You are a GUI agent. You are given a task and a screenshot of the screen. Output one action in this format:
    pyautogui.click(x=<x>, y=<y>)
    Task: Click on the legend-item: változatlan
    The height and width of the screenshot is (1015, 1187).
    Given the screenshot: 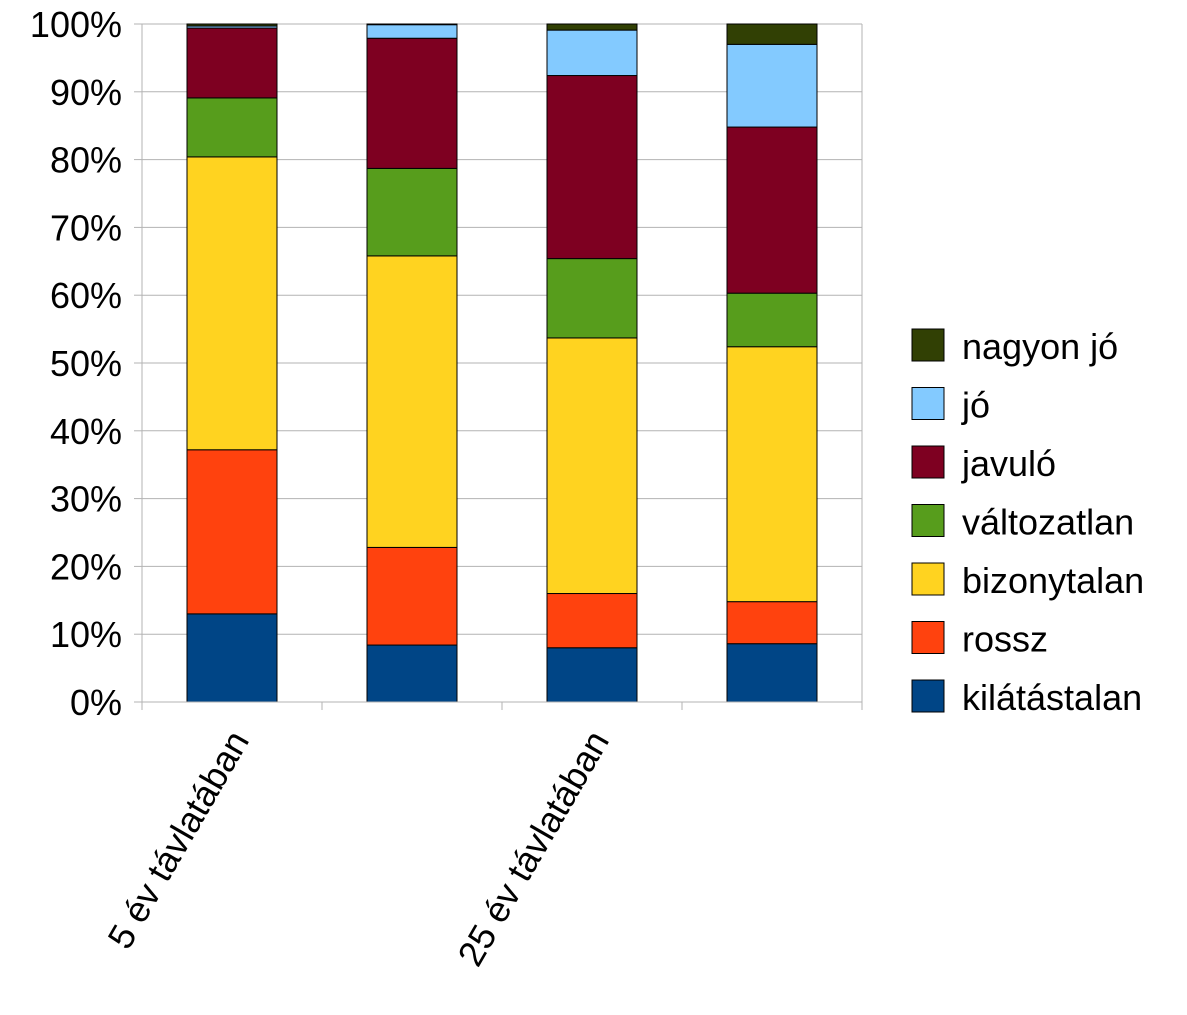 What is the action you would take?
    pyautogui.click(x=1022, y=522)
    